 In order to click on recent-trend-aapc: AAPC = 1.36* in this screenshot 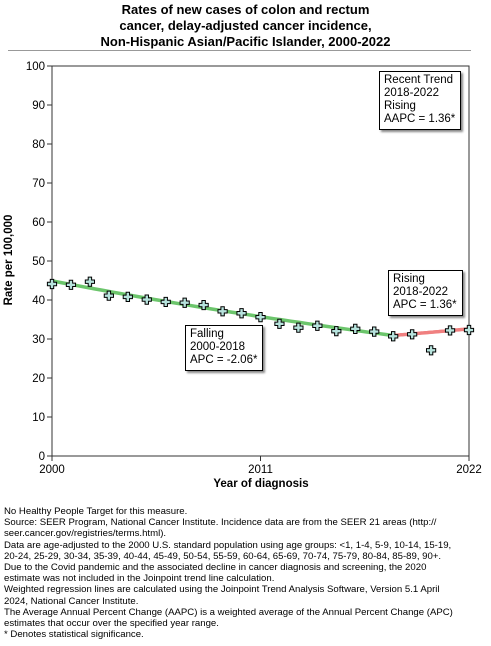, I will do `click(420, 119)`.